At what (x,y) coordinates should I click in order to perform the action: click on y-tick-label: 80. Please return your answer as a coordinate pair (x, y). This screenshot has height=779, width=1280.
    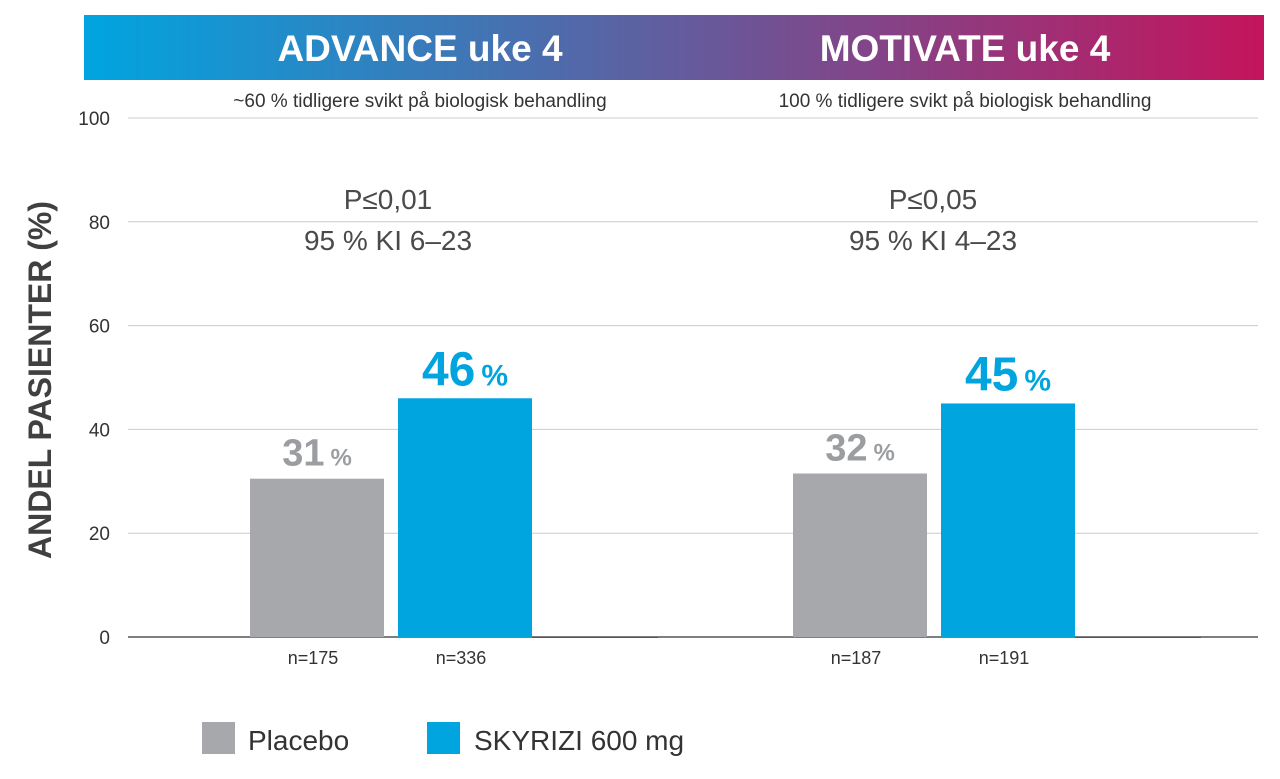
    Looking at the image, I should click on (99, 223).